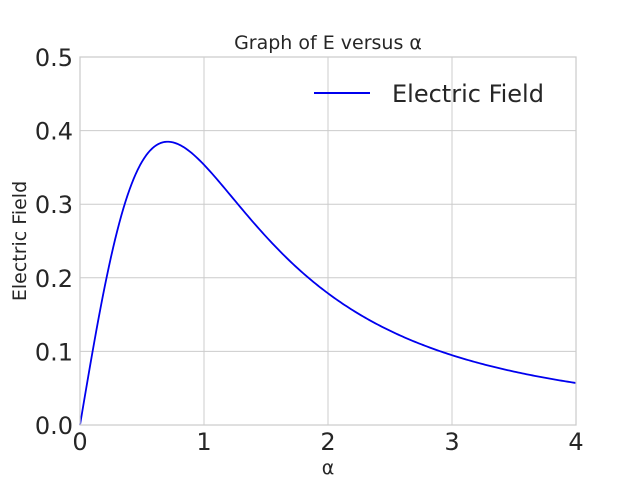 The image size is (640, 478). I want to click on y-axis-label: Electric Field, so click(20, 241).